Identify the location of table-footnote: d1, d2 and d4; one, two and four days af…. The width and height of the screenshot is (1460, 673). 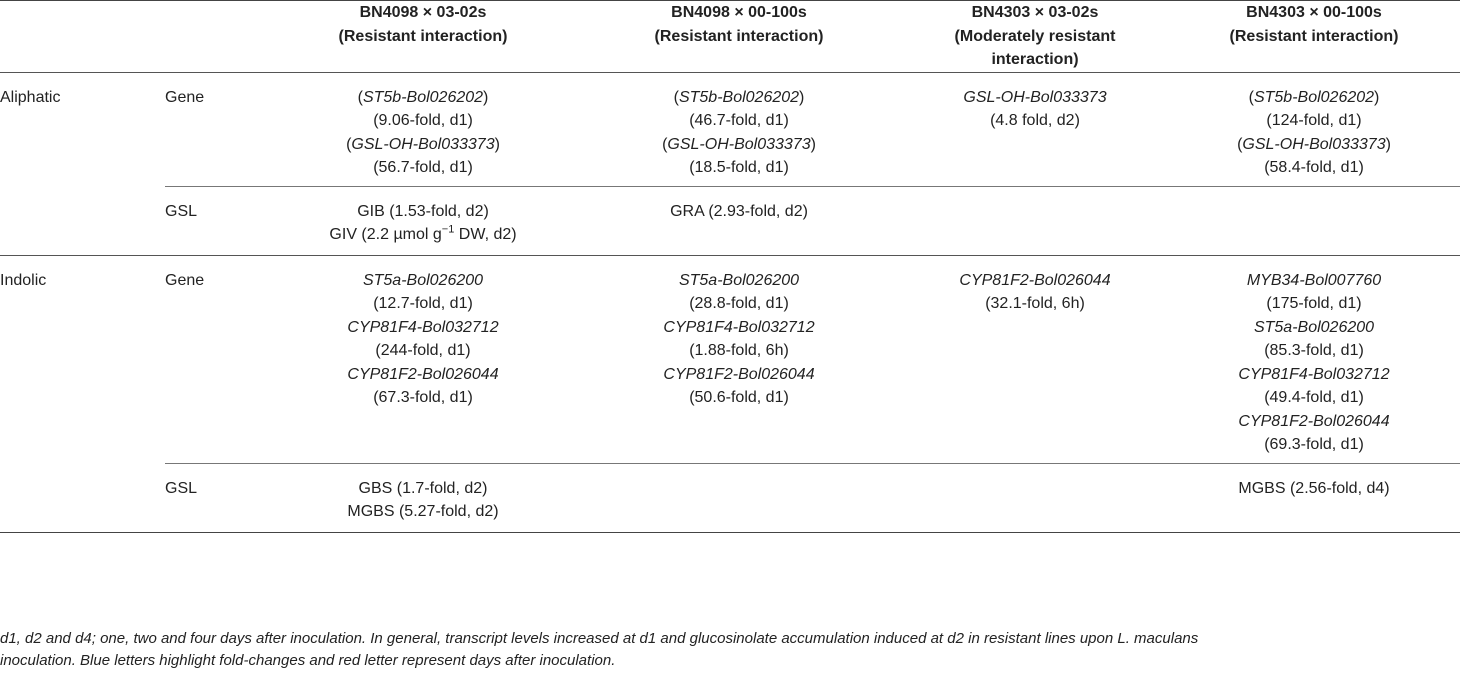
(730, 650).